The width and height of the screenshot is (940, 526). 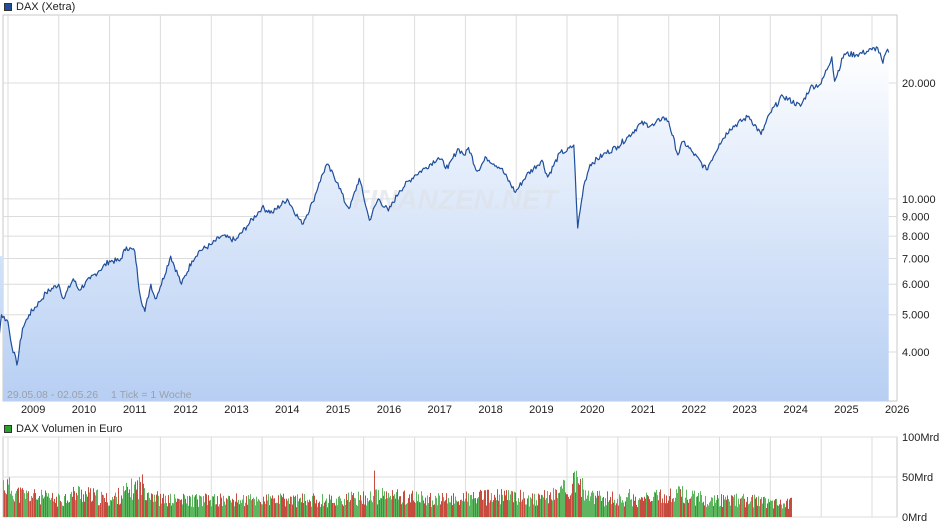 What do you see at coordinates (63, 429) in the screenshot?
I see `volume-legend: DAX Volumen in Euro` at bounding box center [63, 429].